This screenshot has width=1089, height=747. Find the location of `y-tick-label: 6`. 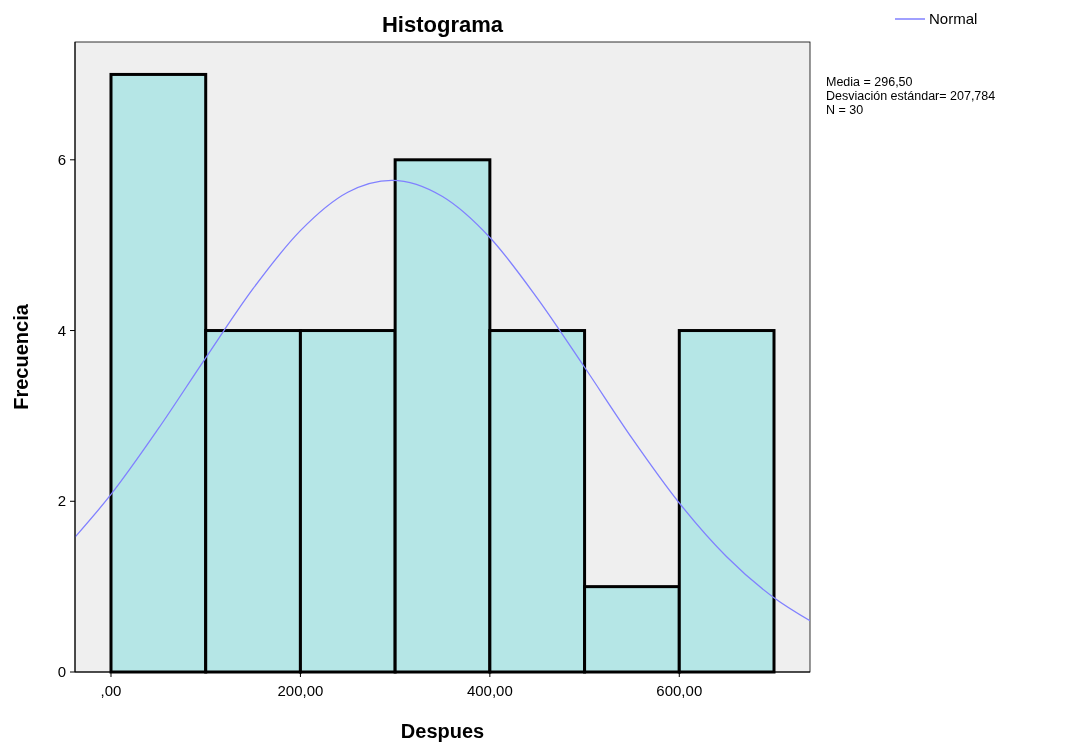

y-tick-label: 6 is located at coordinates (61, 159).